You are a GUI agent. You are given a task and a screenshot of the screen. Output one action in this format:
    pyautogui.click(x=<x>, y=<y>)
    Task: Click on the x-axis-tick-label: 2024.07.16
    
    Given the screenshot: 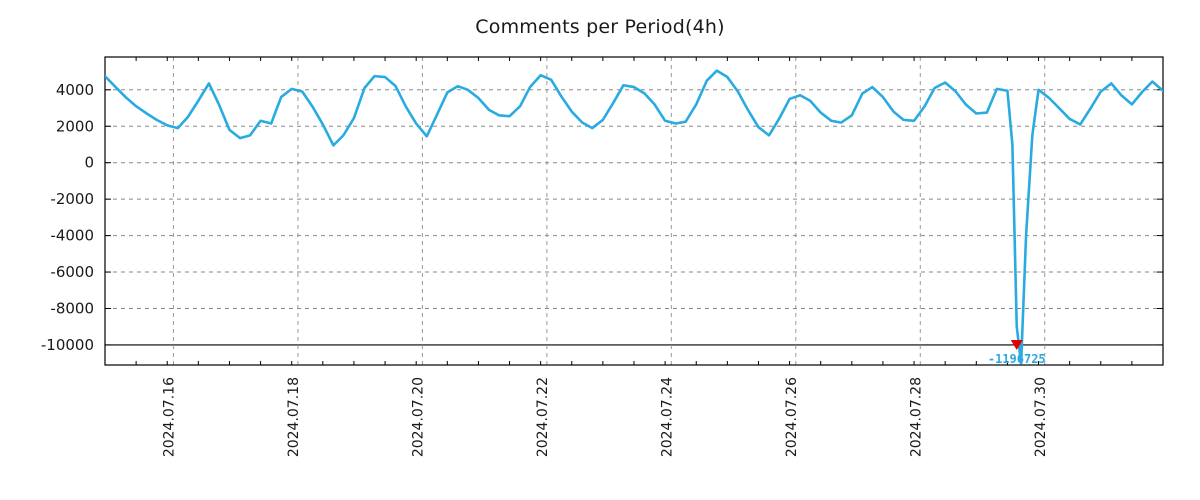 What is the action you would take?
    pyautogui.click(x=169, y=417)
    